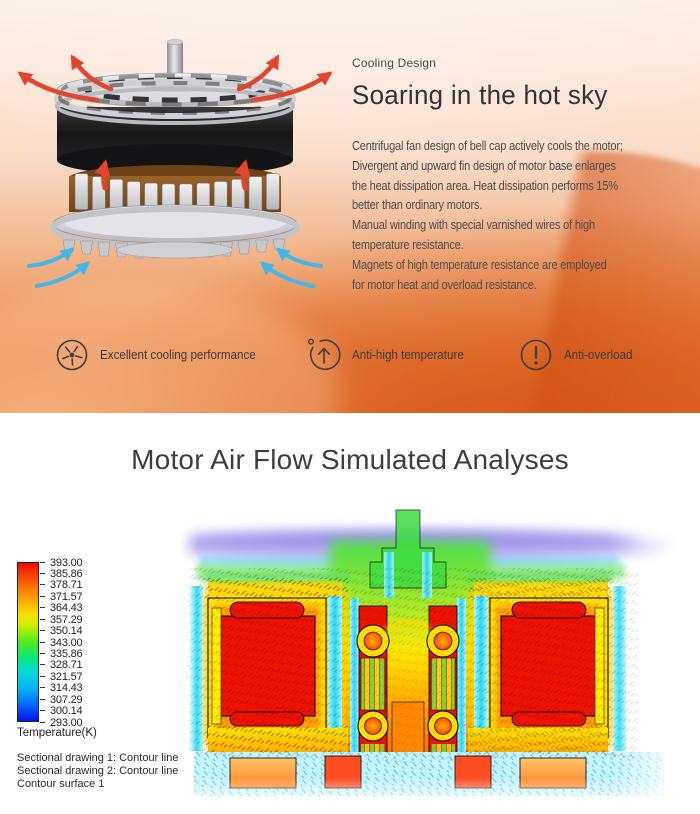 This screenshot has height=814, width=700. I want to click on feature-label: Anti-overload, so click(598, 355).